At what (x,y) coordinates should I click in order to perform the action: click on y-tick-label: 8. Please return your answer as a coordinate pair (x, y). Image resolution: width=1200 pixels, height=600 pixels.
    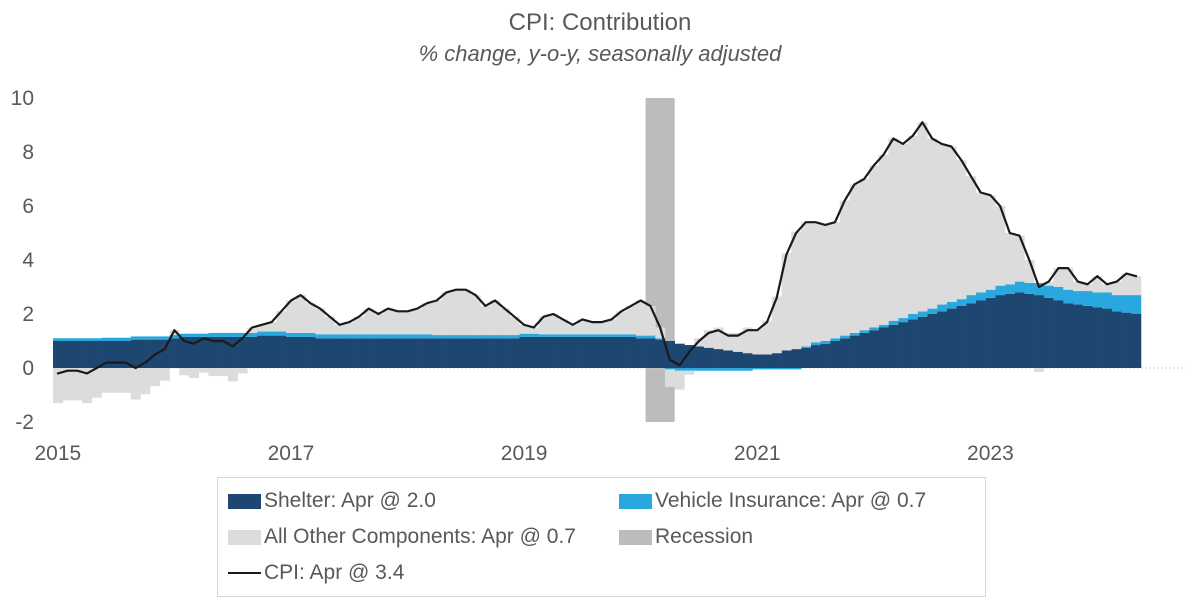
    Looking at the image, I should click on (28, 152).